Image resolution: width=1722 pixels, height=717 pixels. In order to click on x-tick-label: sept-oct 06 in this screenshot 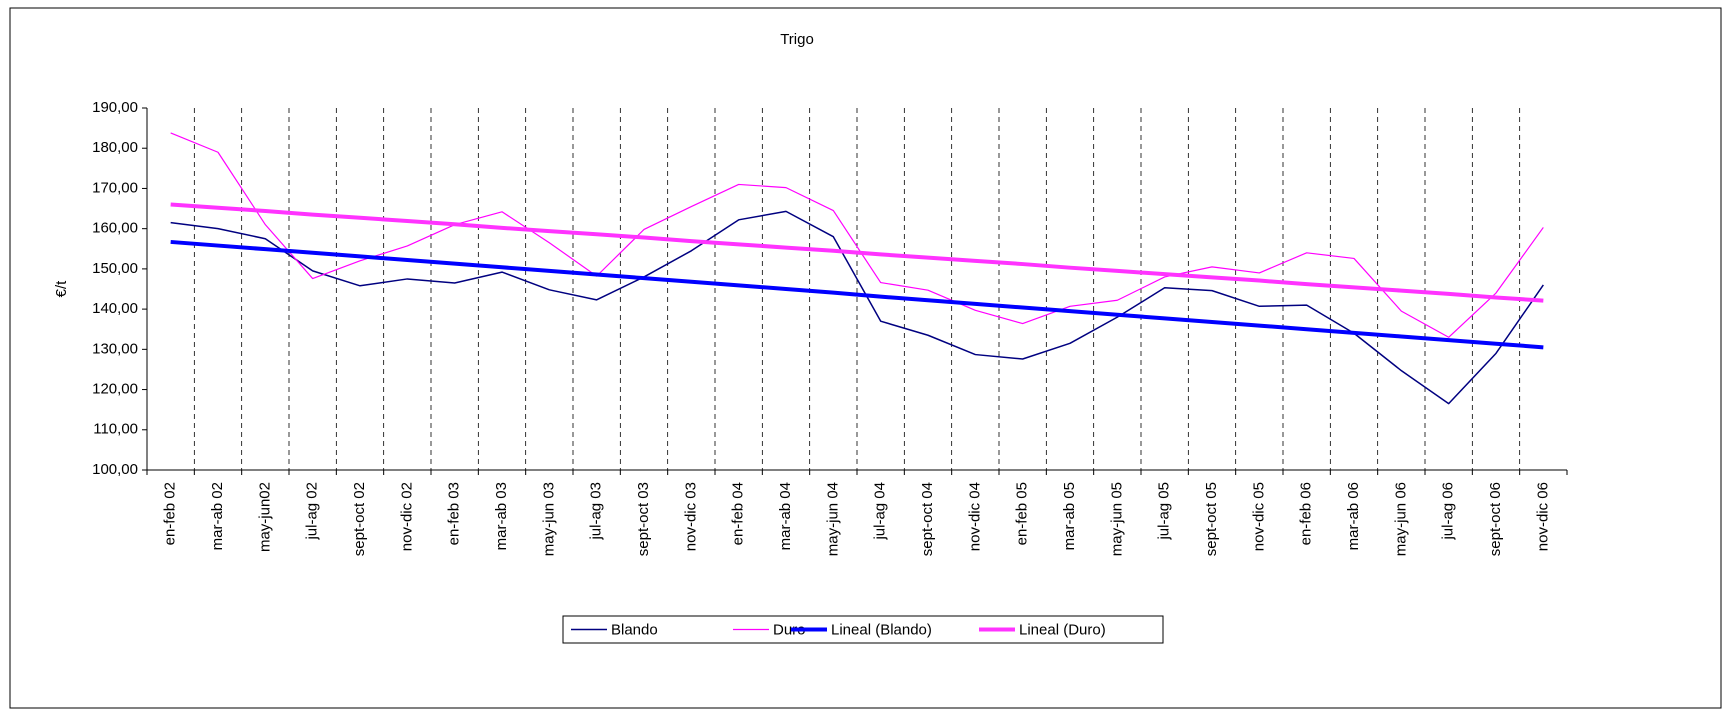, I will do `click(1495, 519)`.